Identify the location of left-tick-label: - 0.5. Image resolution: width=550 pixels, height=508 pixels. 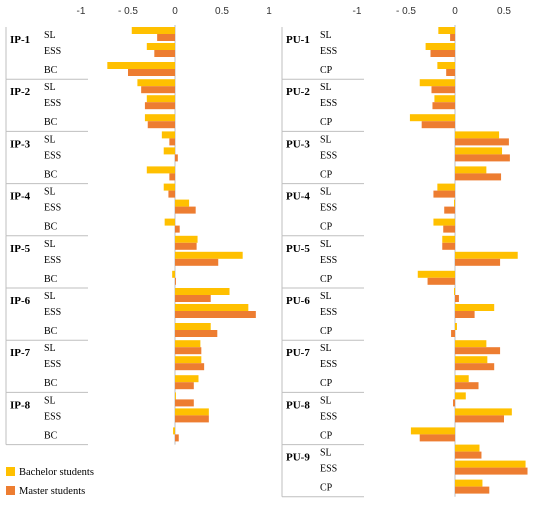
(128, 11).